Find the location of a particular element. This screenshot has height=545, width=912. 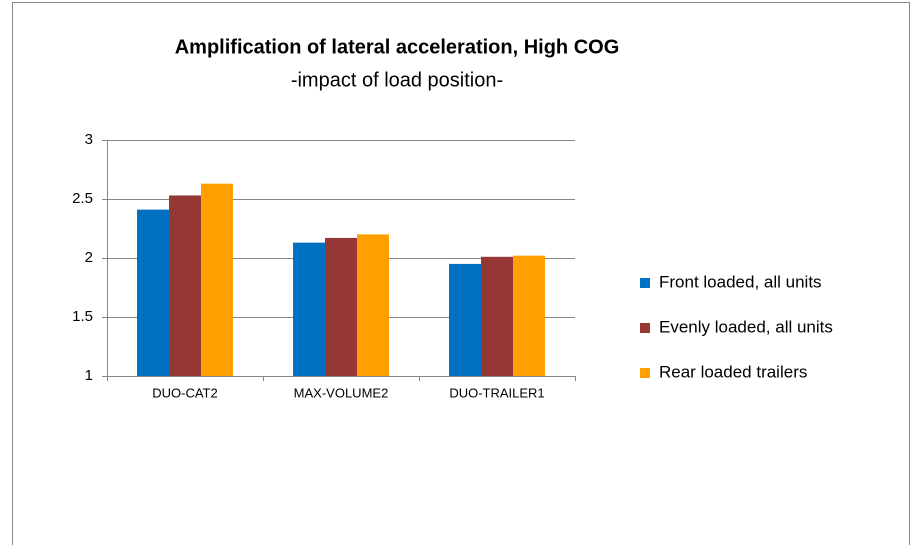

y-tick-label: 2.5 is located at coordinates (82, 198).